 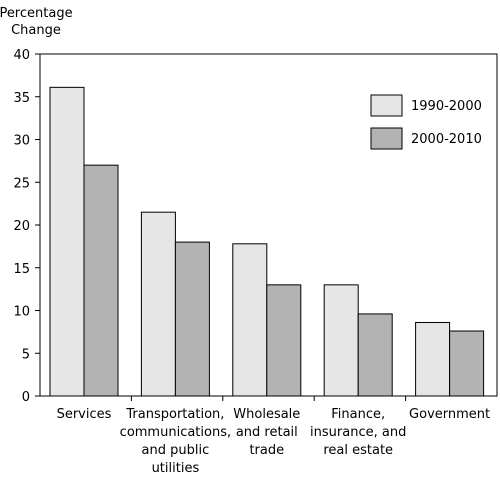 I want to click on y-axis-label-line-2: Change, so click(x=36, y=30).